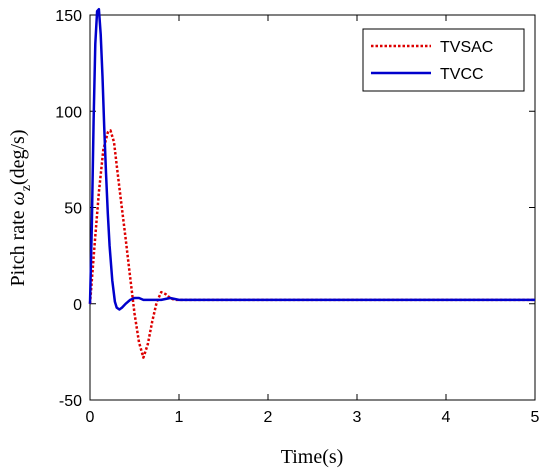  What do you see at coordinates (77, 305) in the screenshot?
I see `y-tick-label-0: 0` at bounding box center [77, 305].